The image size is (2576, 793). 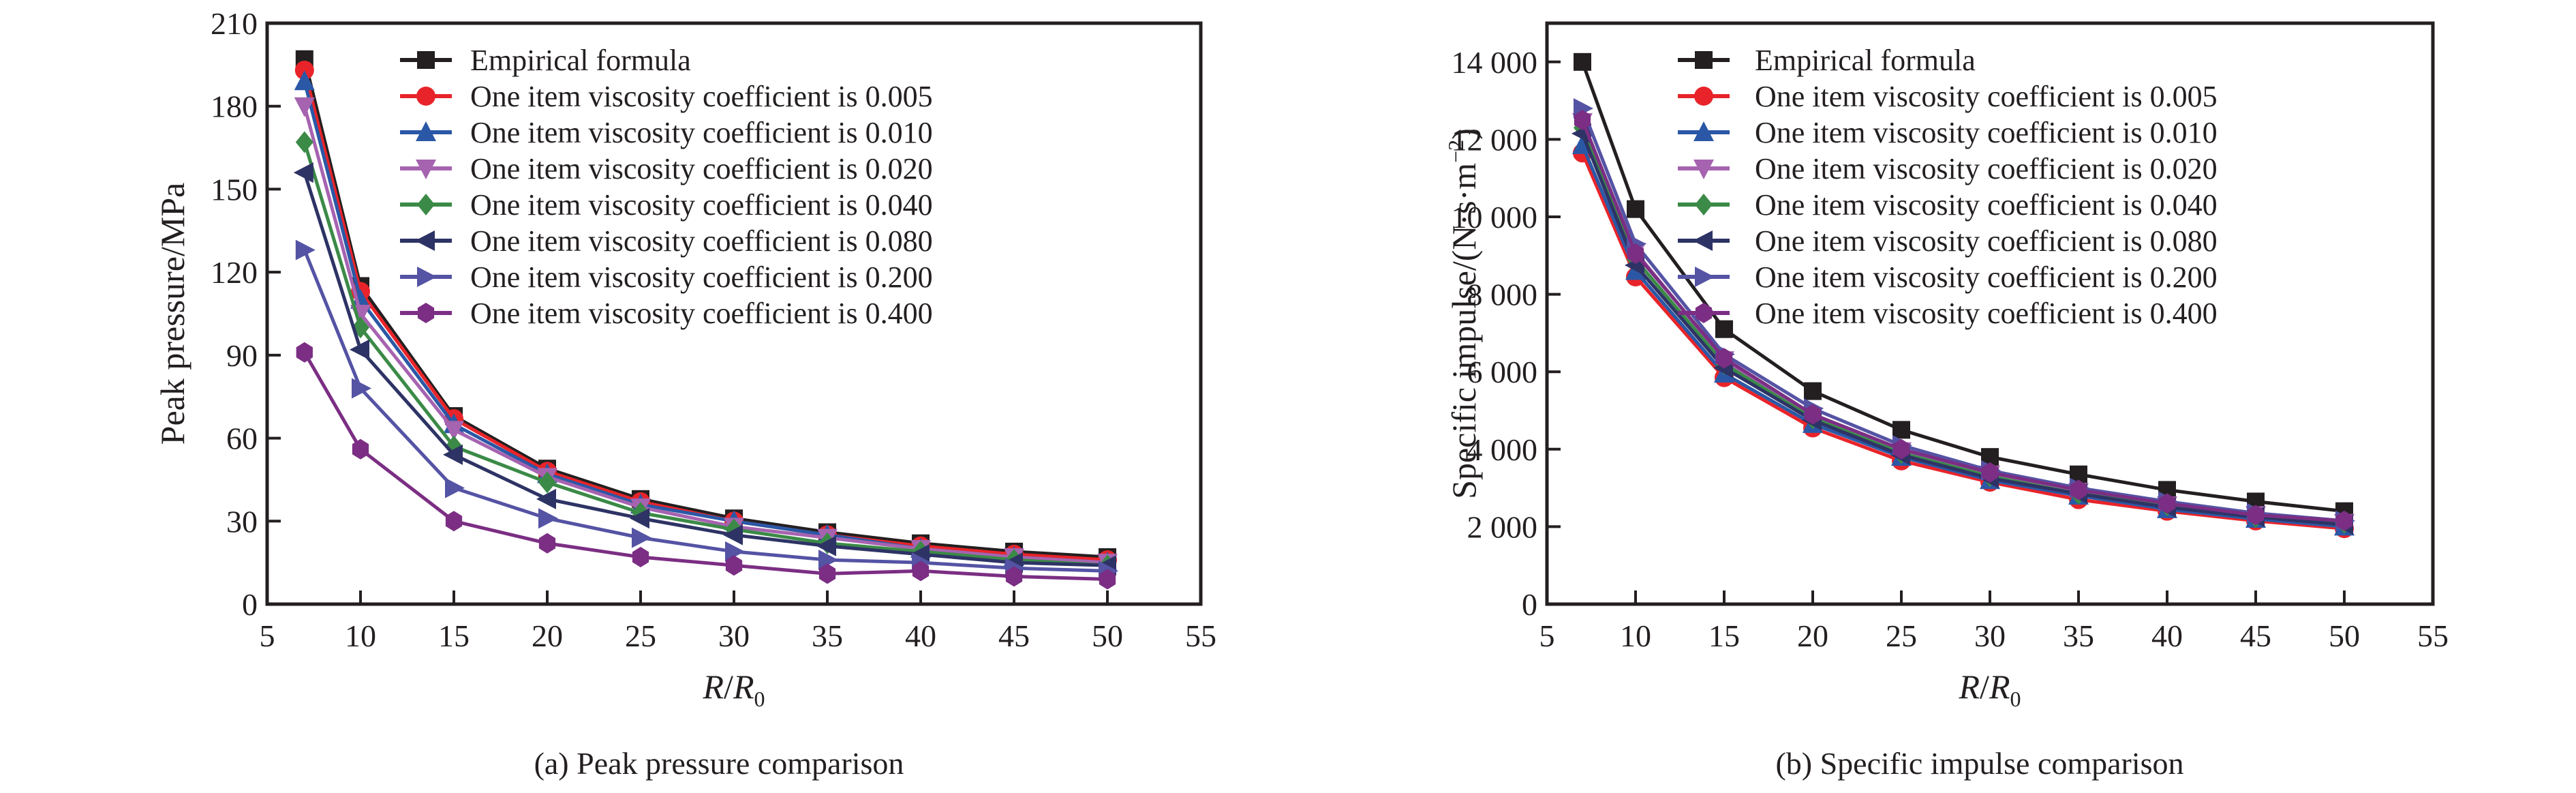 I want to click on x-axis-label-subscript: 0, so click(x=2015, y=699).